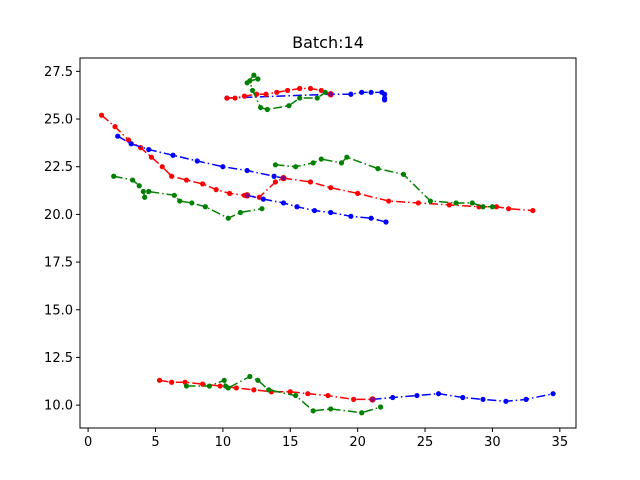 Image resolution: width=640 pixels, height=480 pixels. Describe the element at coordinates (88, 442) in the screenshot. I see `x-tick-label: 0` at that location.